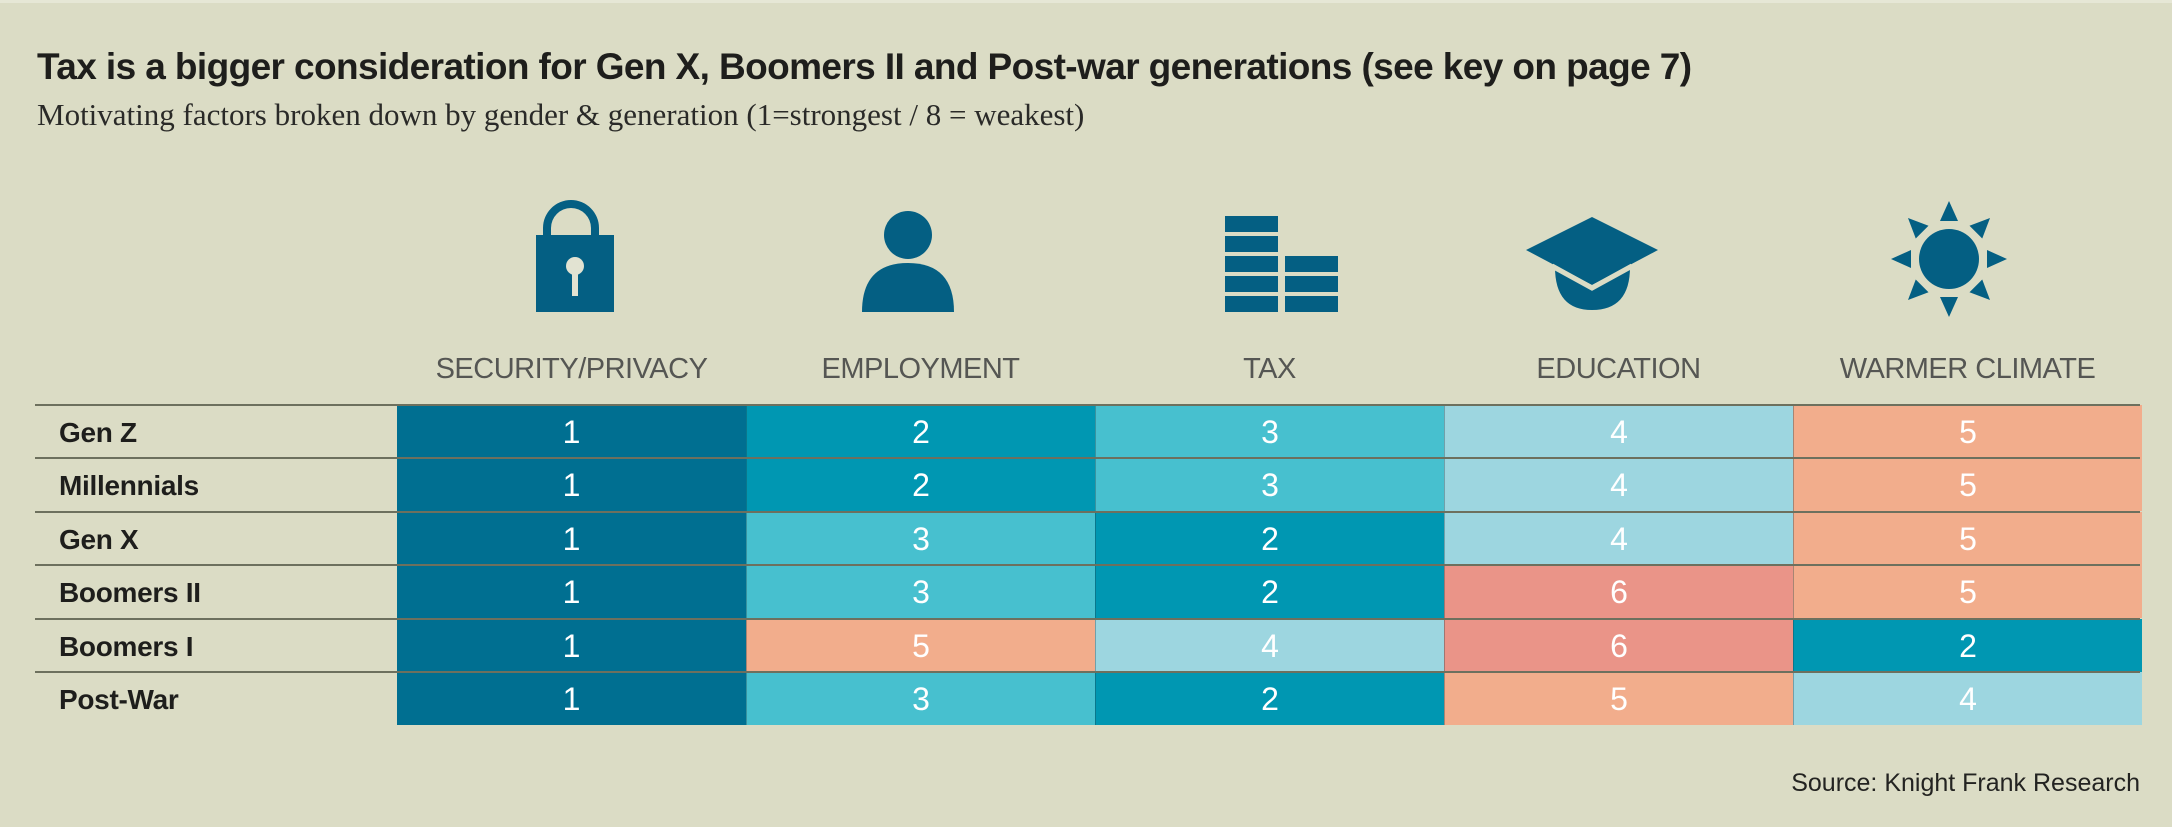 This screenshot has height=827, width=2172. I want to click on person-icon, so click(920, 260).